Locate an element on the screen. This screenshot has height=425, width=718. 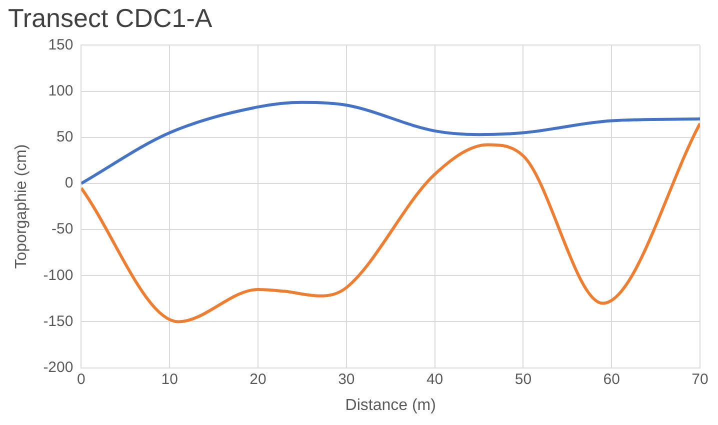
y-tick-label: 0 is located at coordinates (69, 183).